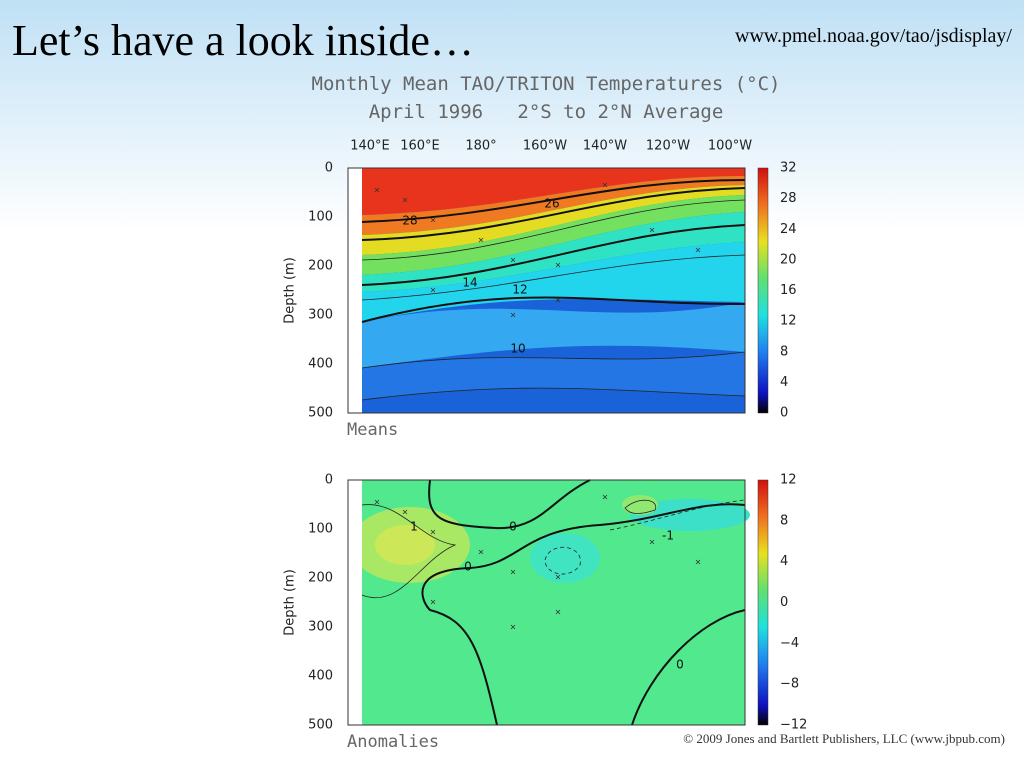 This screenshot has height=768, width=1024. What do you see at coordinates (788, 229) in the screenshot?
I see `colorbar-tick-label: 24` at bounding box center [788, 229].